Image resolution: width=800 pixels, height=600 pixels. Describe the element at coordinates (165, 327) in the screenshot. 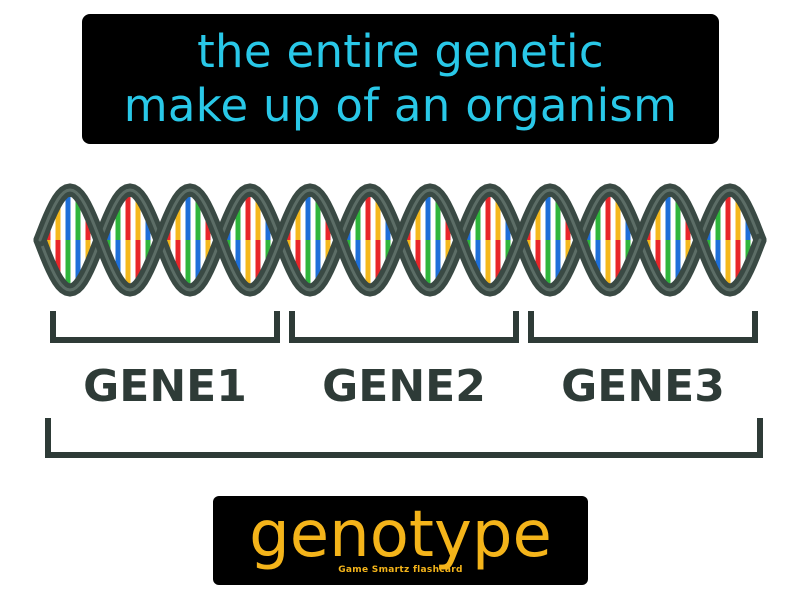

I see `gene1-bracket` at that location.